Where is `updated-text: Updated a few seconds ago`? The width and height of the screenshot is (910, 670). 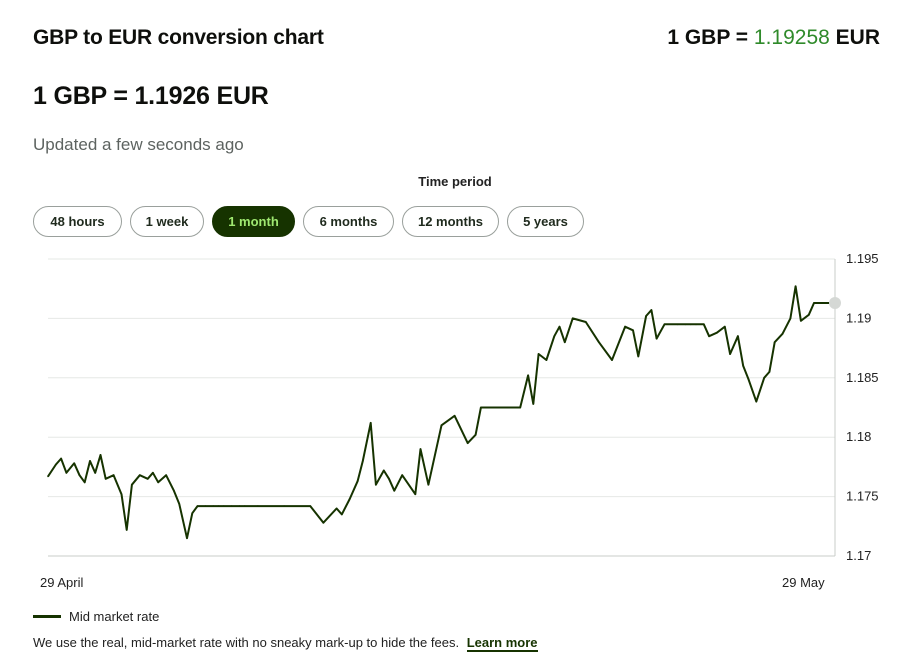 updated-text: Updated a few seconds ago is located at coordinates (138, 144).